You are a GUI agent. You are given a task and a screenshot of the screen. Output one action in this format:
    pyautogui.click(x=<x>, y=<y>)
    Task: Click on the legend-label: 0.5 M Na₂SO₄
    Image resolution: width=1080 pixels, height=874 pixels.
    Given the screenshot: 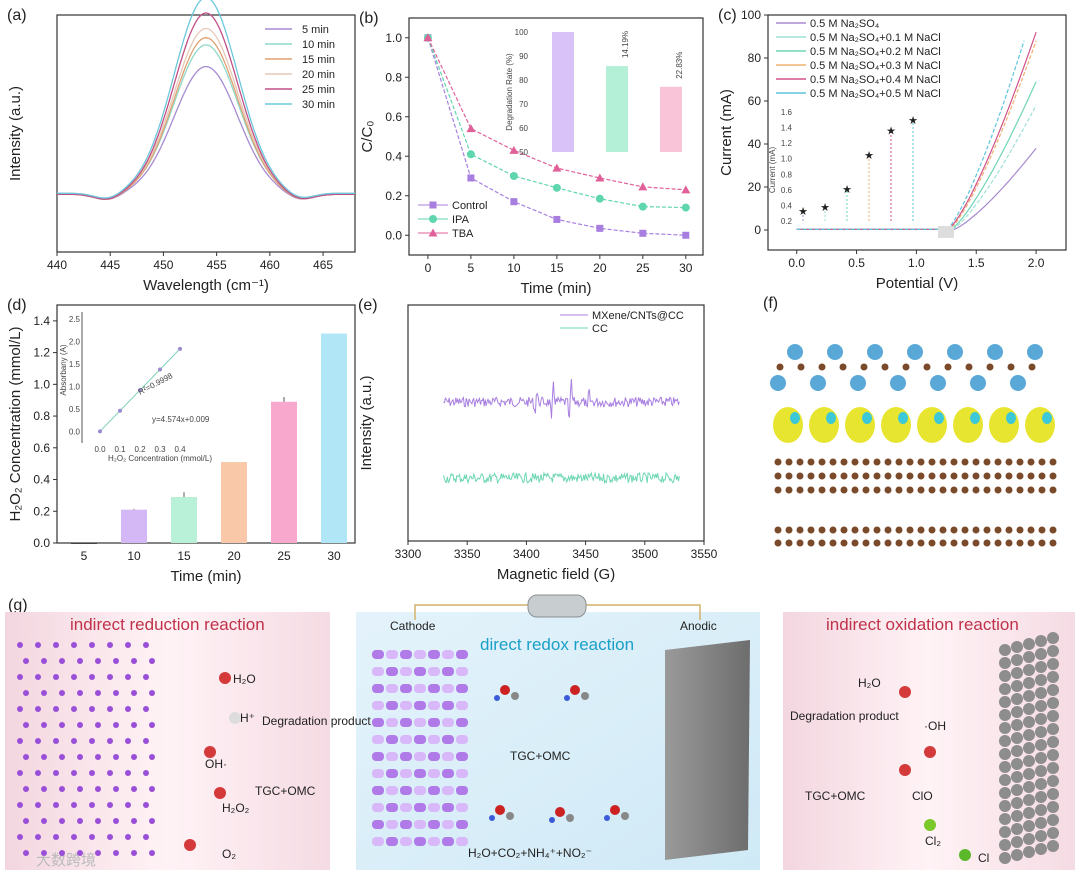 What is the action you would take?
    pyautogui.click(x=845, y=24)
    